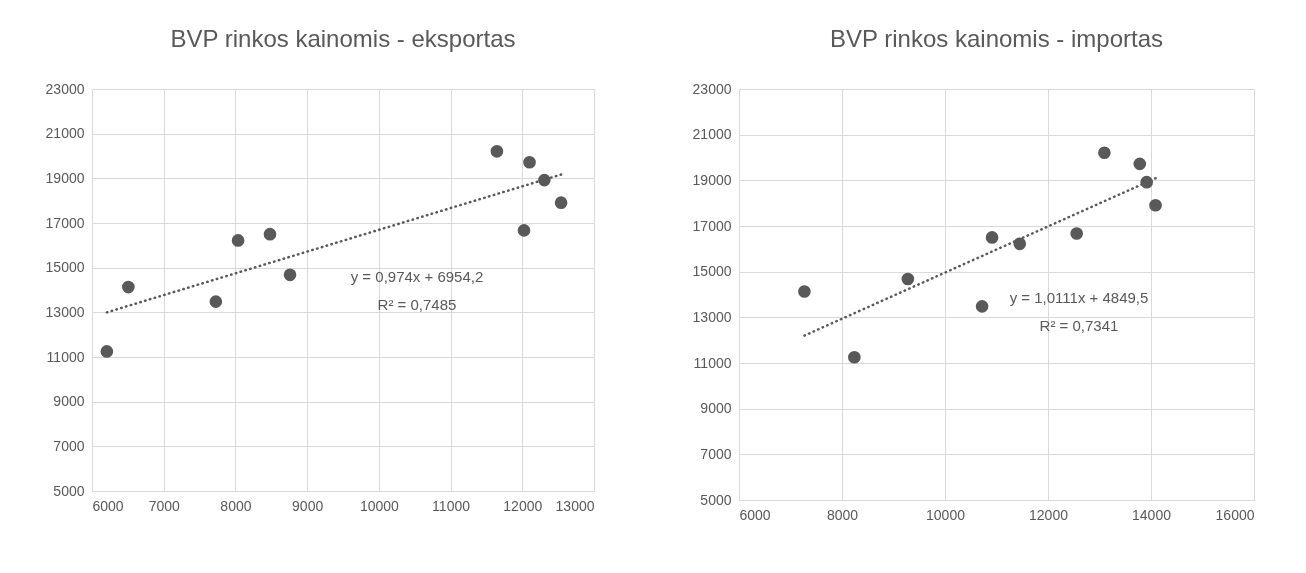 This screenshot has width=1306, height=573. Describe the element at coordinates (575, 505) in the screenshot. I see `x-tick-label: 13000` at that location.